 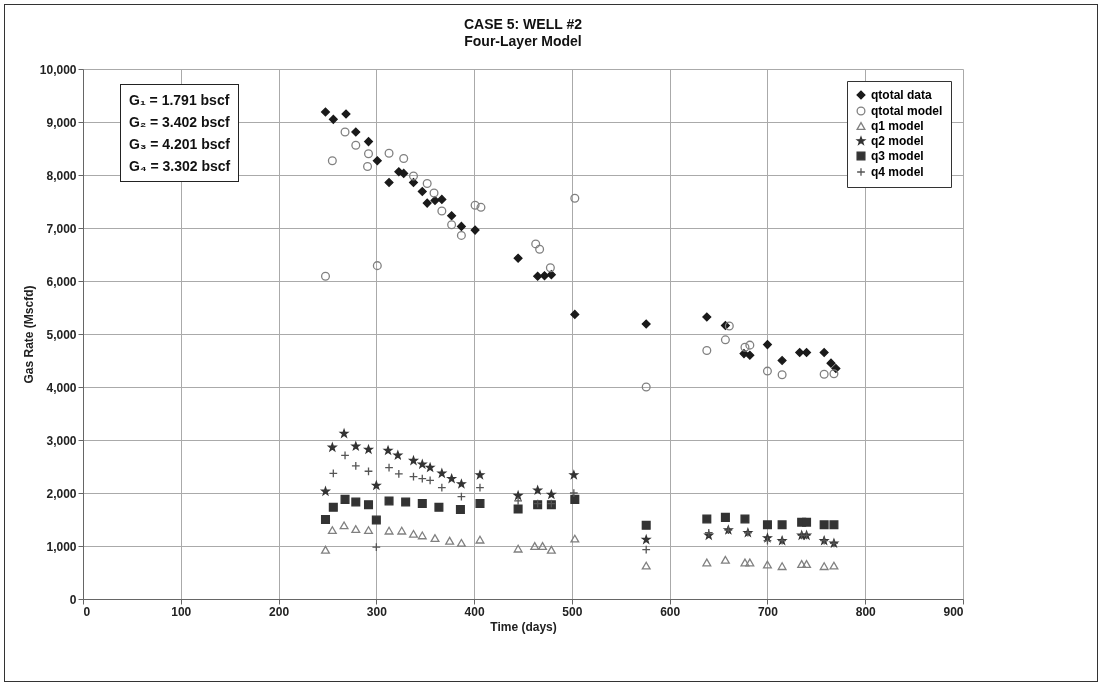 What do you see at coordinates (897, 126) in the screenshot?
I see `legend-label: q1 model` at bounding box center [897, 126].